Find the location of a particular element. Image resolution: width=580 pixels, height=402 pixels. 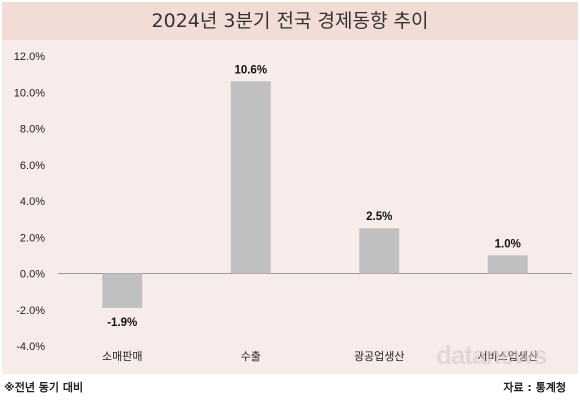

x-category-label: 수출 is located at coordinates (251, 356).